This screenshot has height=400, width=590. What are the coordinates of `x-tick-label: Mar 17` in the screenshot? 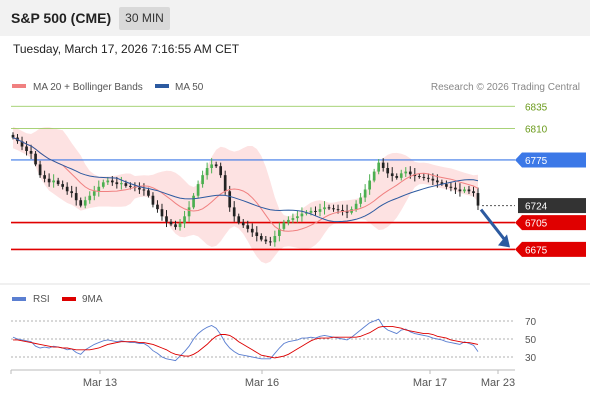 It's located at (430, 383).